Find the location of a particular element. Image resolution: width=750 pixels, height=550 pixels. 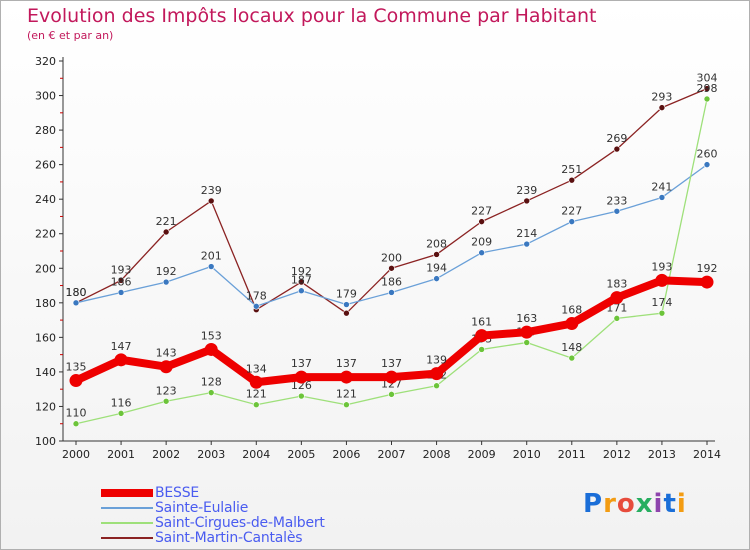

data-label: 221 is located at coordinates (166, 221).